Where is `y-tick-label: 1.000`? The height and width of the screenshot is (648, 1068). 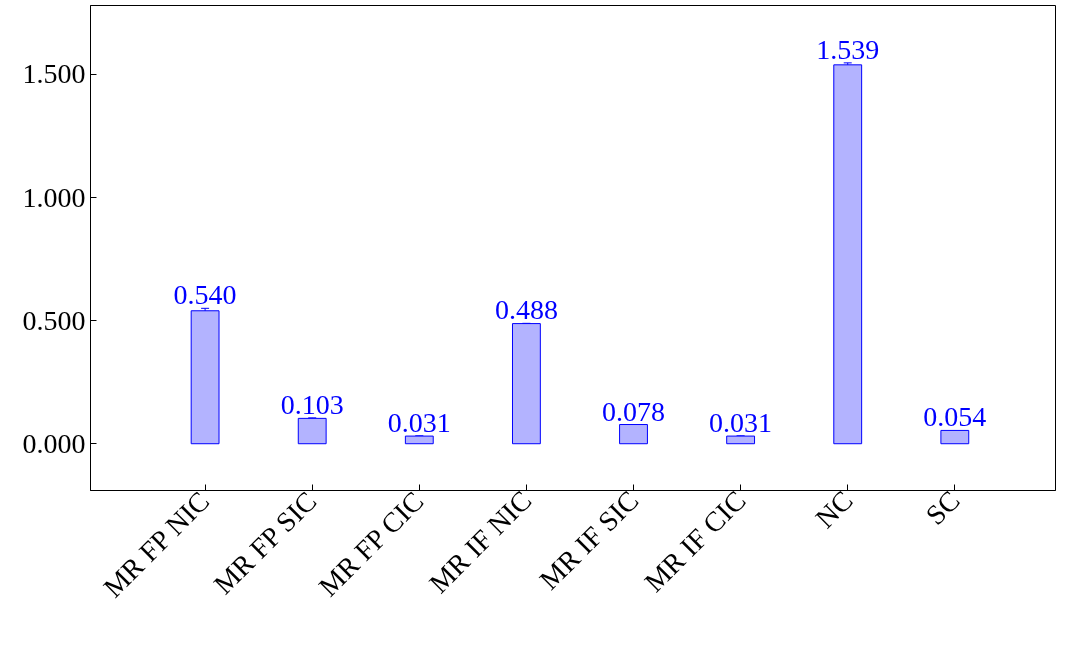
y-tick-label: 1.000 is located at coordinates (54, 197).